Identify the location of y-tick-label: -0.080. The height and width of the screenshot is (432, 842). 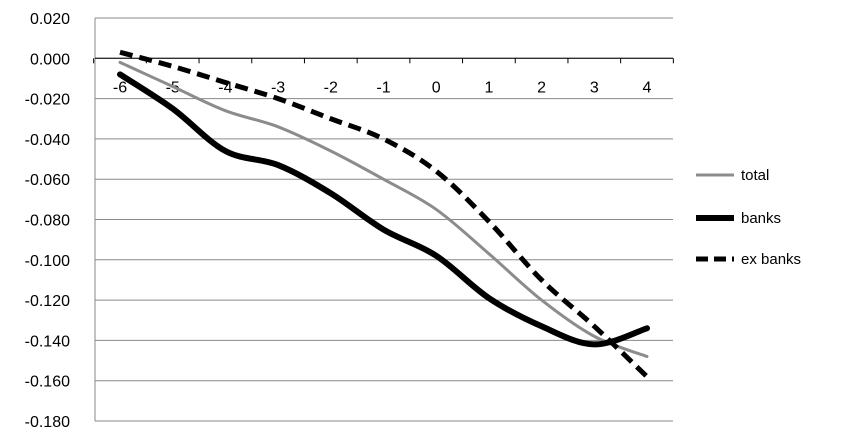
(47, 221).